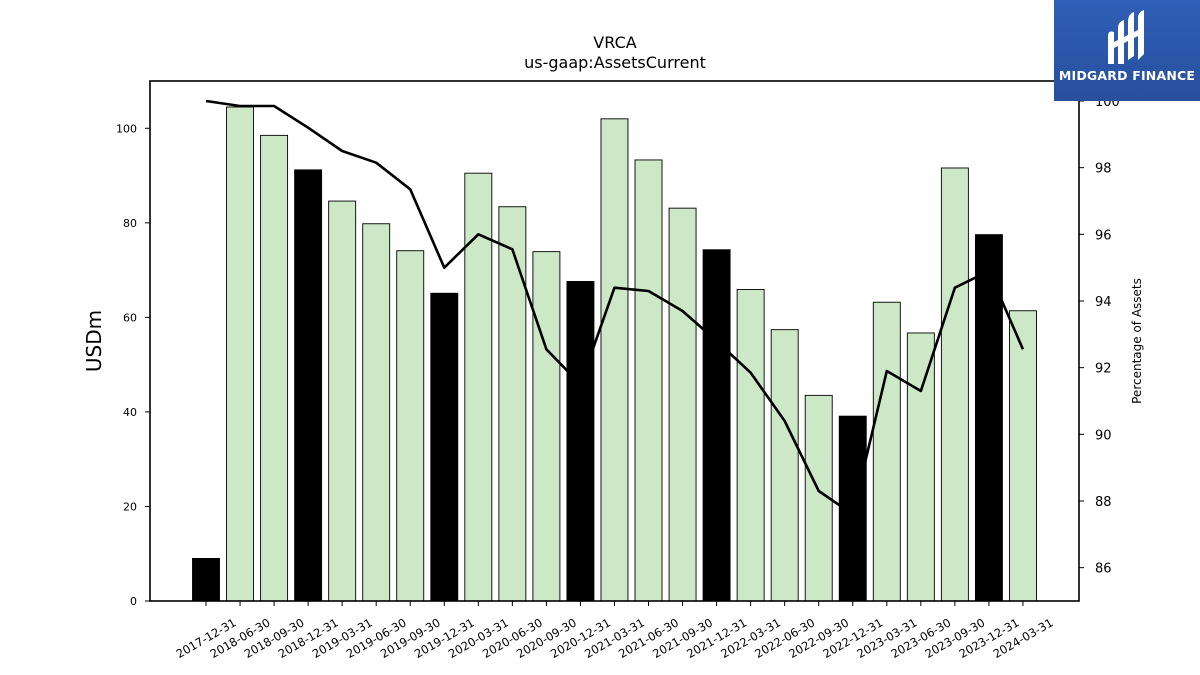  What do you see at coordinates (1137, 341) in the screenshot?
I see `y2-axis-label: Percentage of Assets` at bounding box center [1137, 341].